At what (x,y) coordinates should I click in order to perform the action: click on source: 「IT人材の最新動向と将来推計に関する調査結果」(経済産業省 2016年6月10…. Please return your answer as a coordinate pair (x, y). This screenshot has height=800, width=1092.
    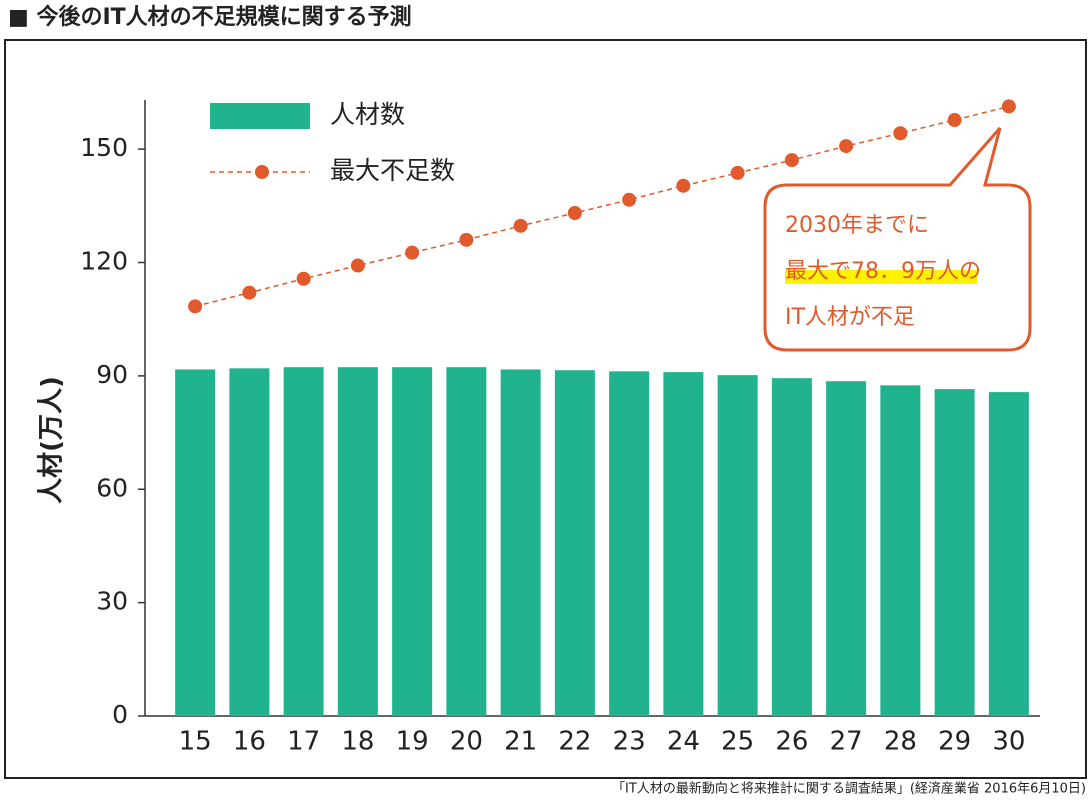
    Looking at the image, I should click on (849, 789).